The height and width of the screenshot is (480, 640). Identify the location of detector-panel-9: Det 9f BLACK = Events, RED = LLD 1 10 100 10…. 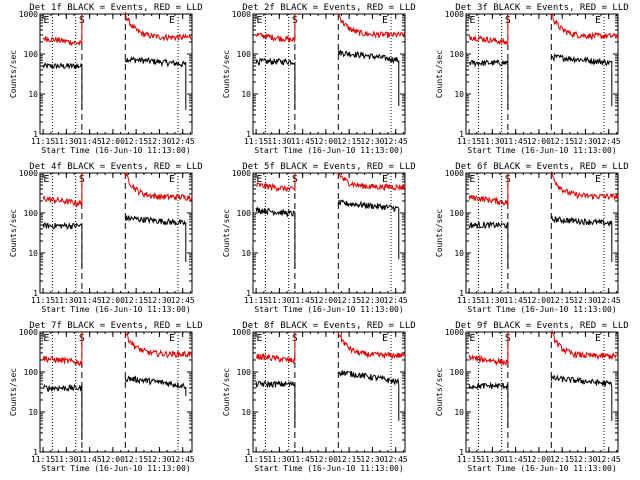
(532, 397).